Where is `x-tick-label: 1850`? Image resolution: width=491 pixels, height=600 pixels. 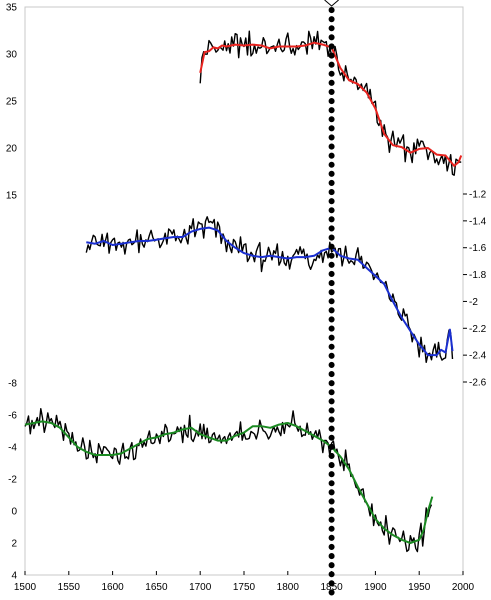 x-tick-label: 1850 is located at coordinates (331, 587).